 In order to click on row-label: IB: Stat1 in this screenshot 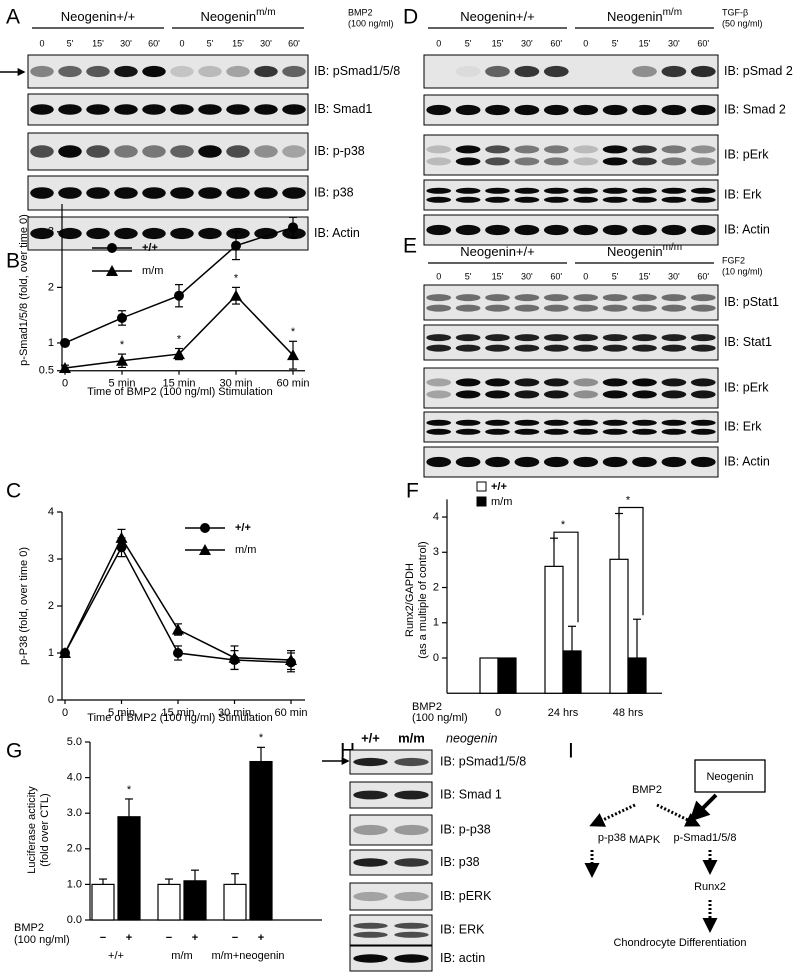, I will do `click(748, 342)`.